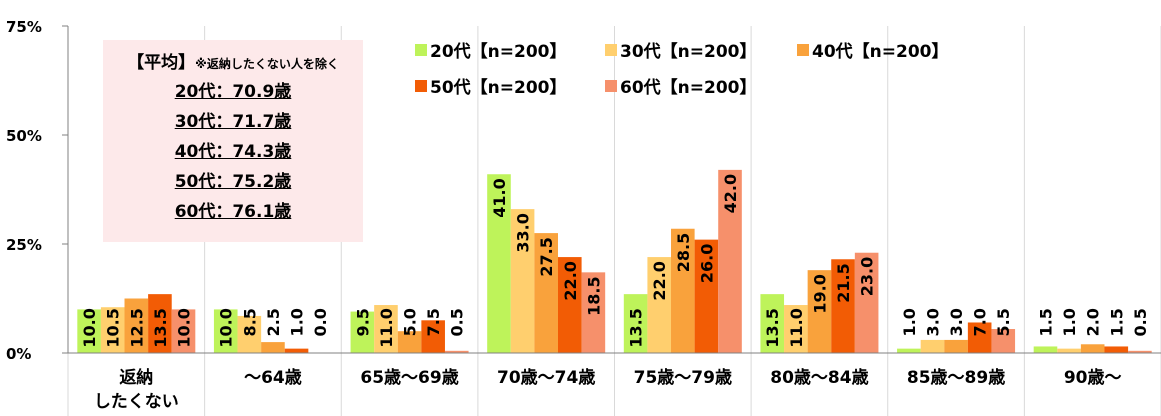  What do you see at coordinates (980, 322) in the screenshot?
I see `data-label: 7.0` at bounding box center [980, 322].